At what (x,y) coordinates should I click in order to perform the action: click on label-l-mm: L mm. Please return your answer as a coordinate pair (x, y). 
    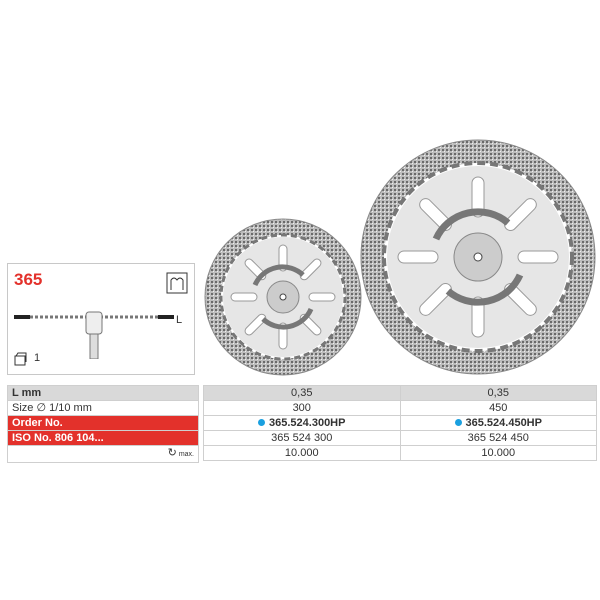
    Looking at the image, I should click on (103, 393).